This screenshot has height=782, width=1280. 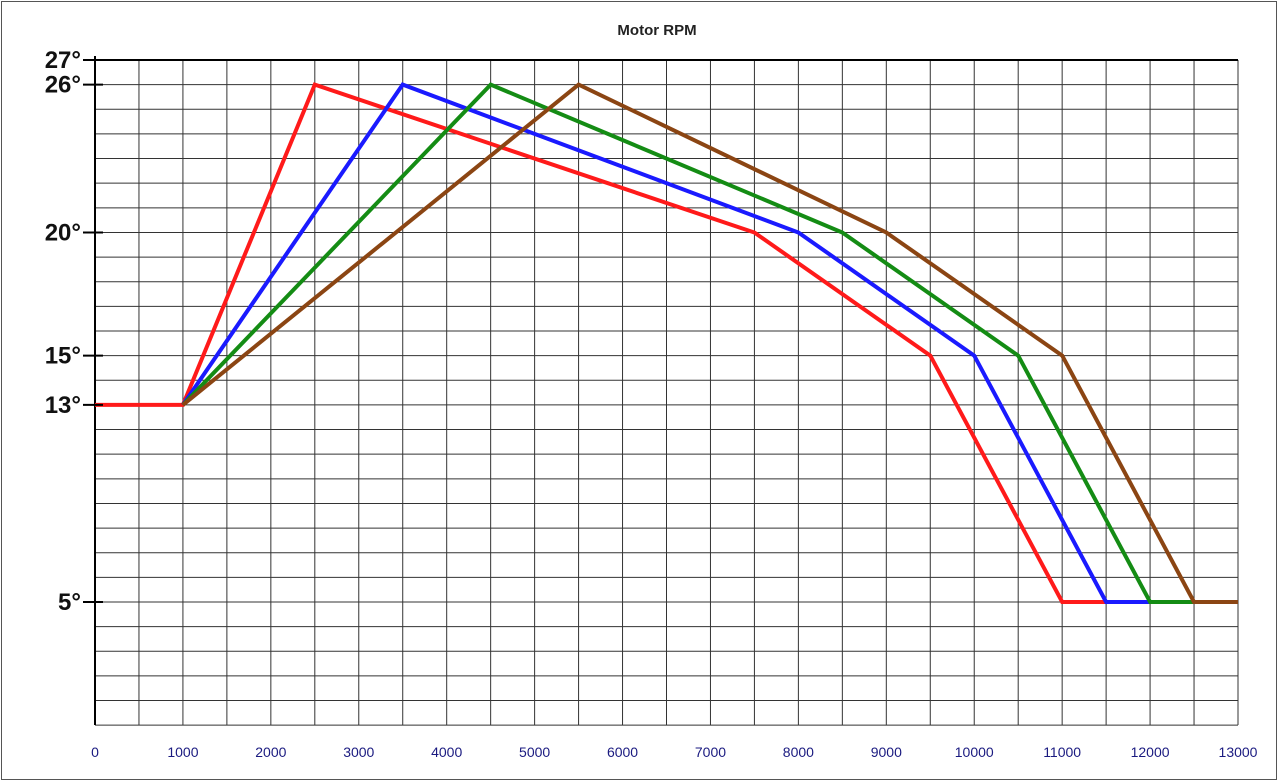 I want to click on x-tick-label: 10000, so click(x=974, y=752).